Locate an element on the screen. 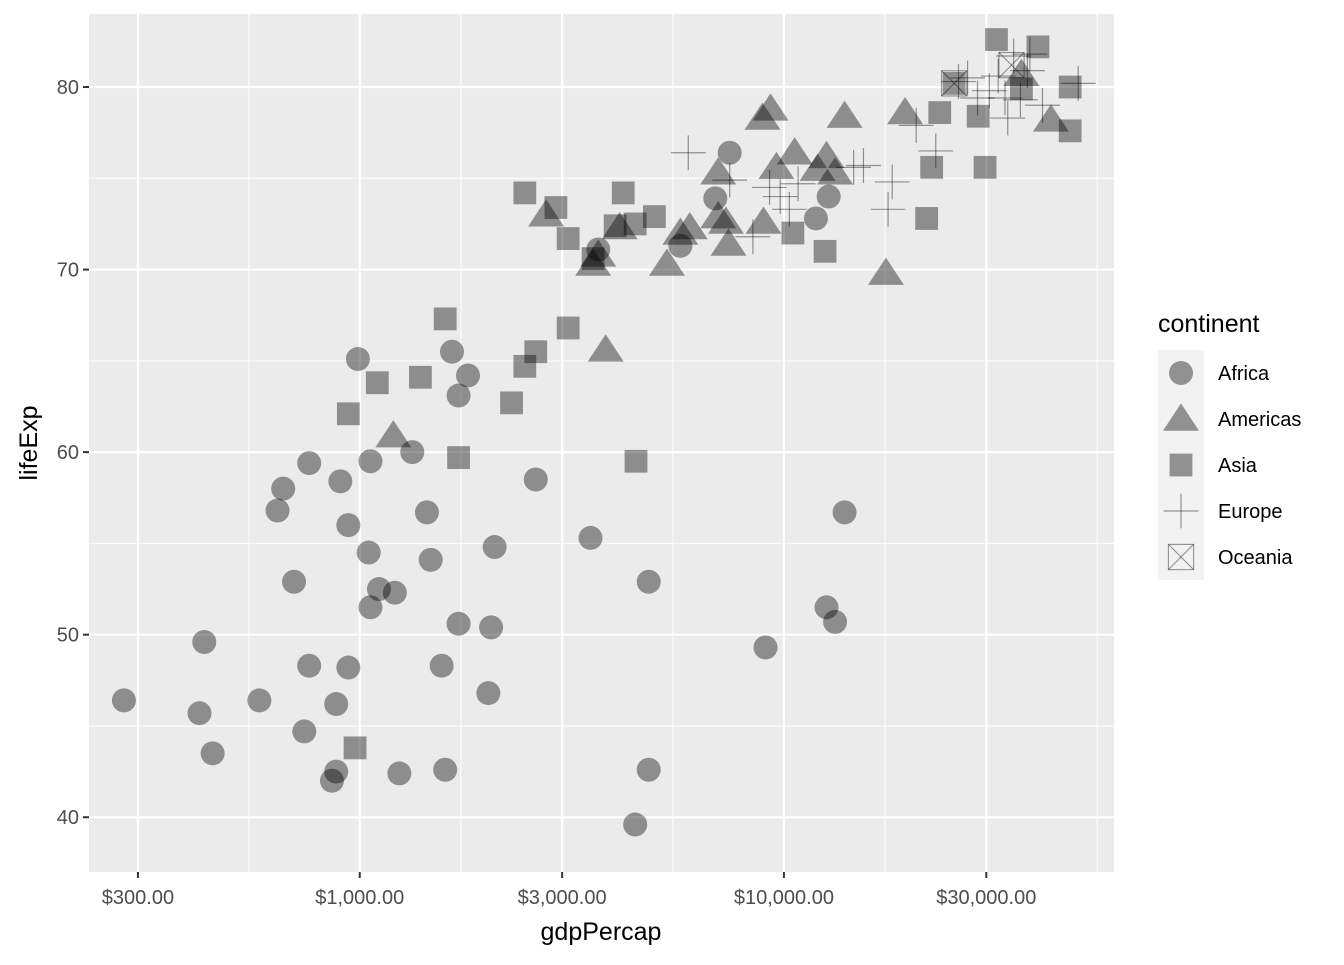 This screenshot has height=965, width=1344. x-tick-label: $10,000.00 is located at coordinates (784, 898).